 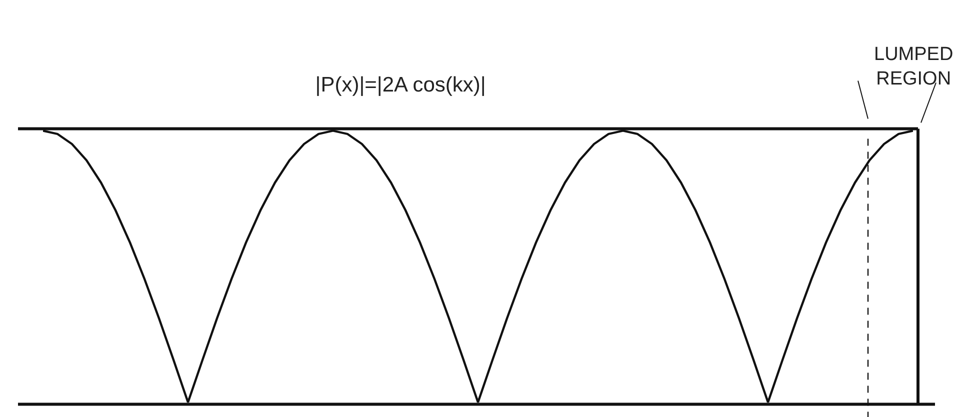 I want to click on chart-title: |P(x)|=|2A cos(kx)|, so click(x=400, y=85).